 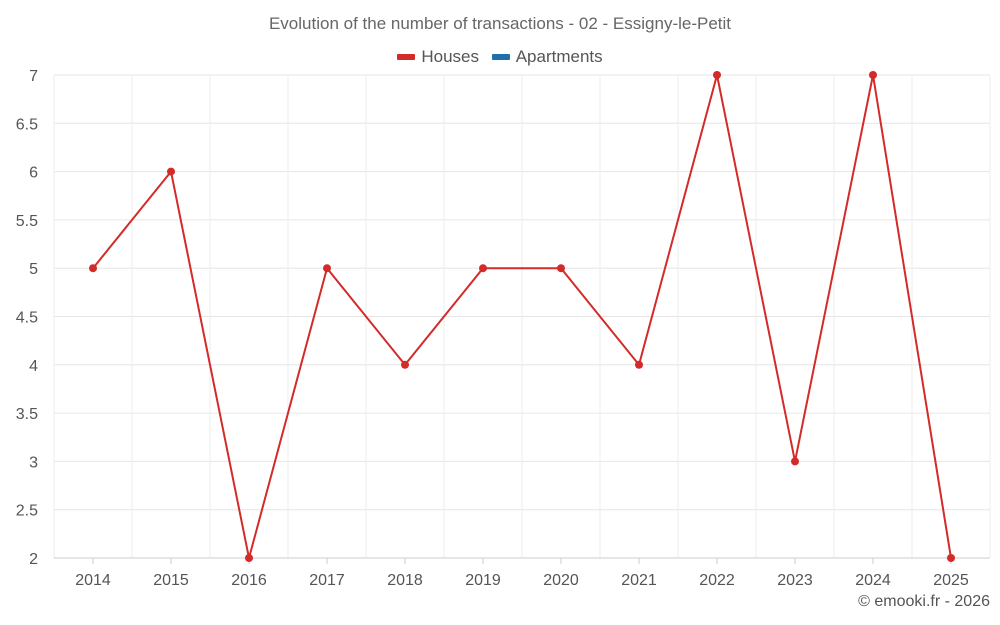 What do you see at coordinates (33, 462) in the screenshot?
I see `y-tick-label: 3` at bounding box center [33, 462].